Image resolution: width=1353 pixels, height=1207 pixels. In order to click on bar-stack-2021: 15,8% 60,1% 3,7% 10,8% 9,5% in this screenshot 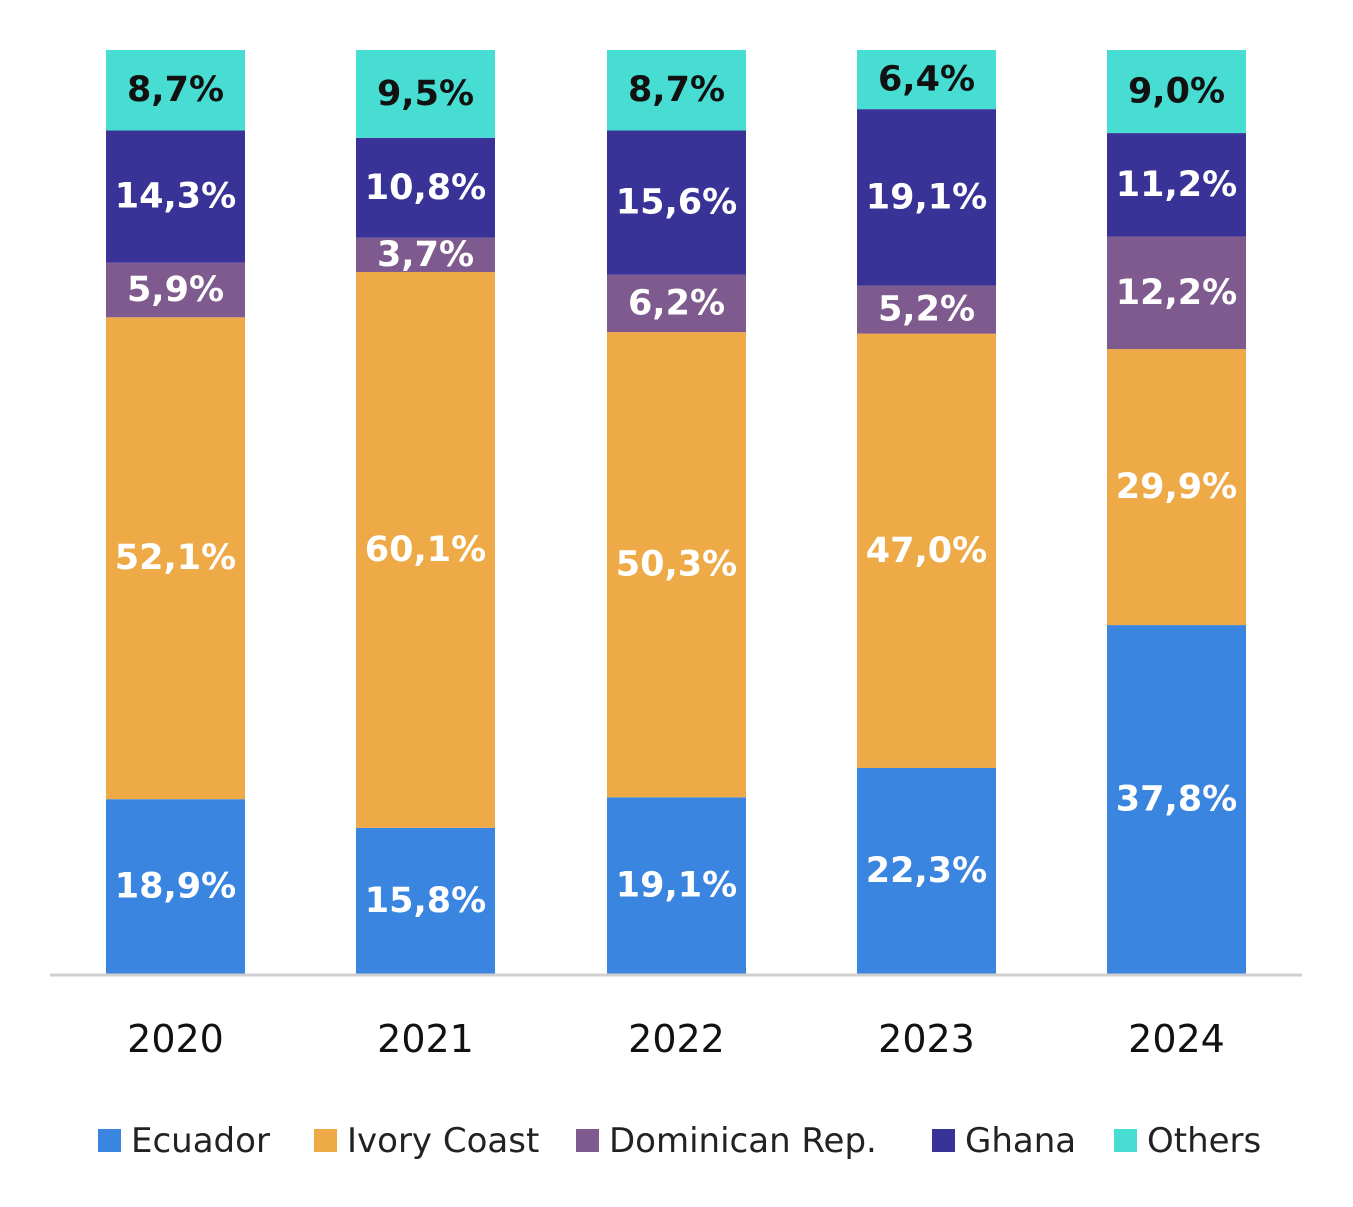, I will do `click(425, 512)`.